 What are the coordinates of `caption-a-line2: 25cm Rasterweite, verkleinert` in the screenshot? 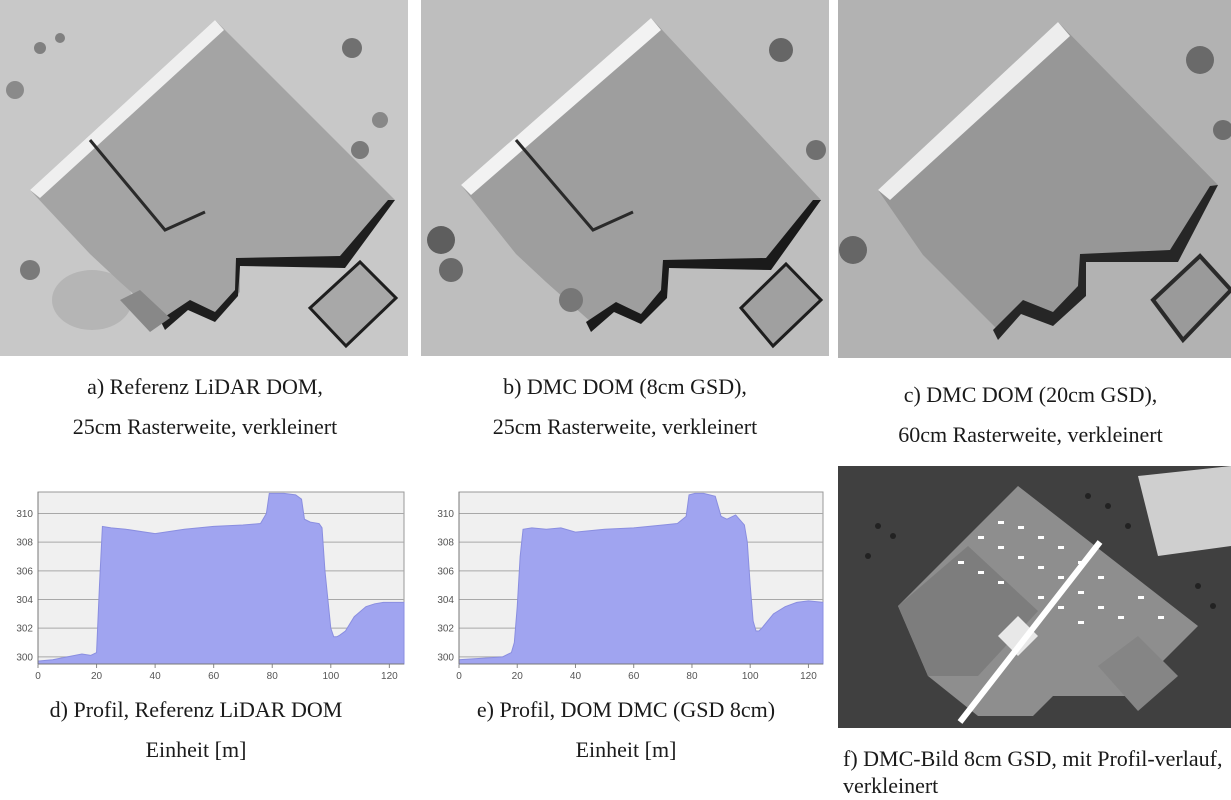 It's located at (205, 426).